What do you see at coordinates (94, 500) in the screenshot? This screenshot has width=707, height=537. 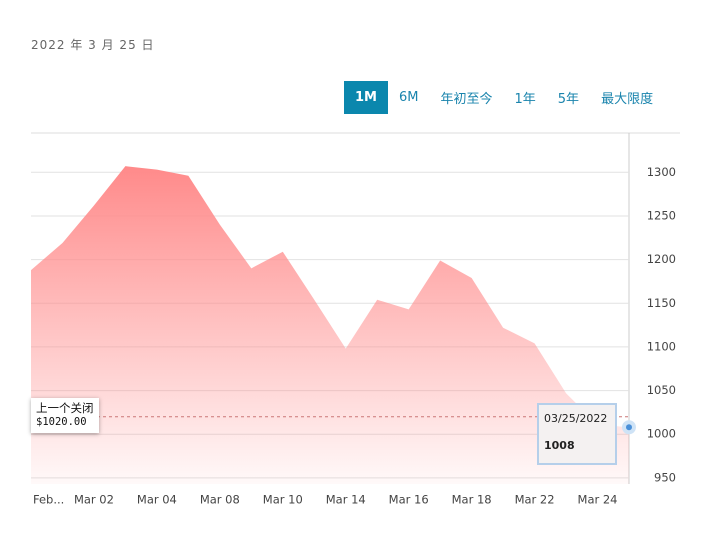 I see `x-tick-label: Mar 02` at bounding box center [94, 500].